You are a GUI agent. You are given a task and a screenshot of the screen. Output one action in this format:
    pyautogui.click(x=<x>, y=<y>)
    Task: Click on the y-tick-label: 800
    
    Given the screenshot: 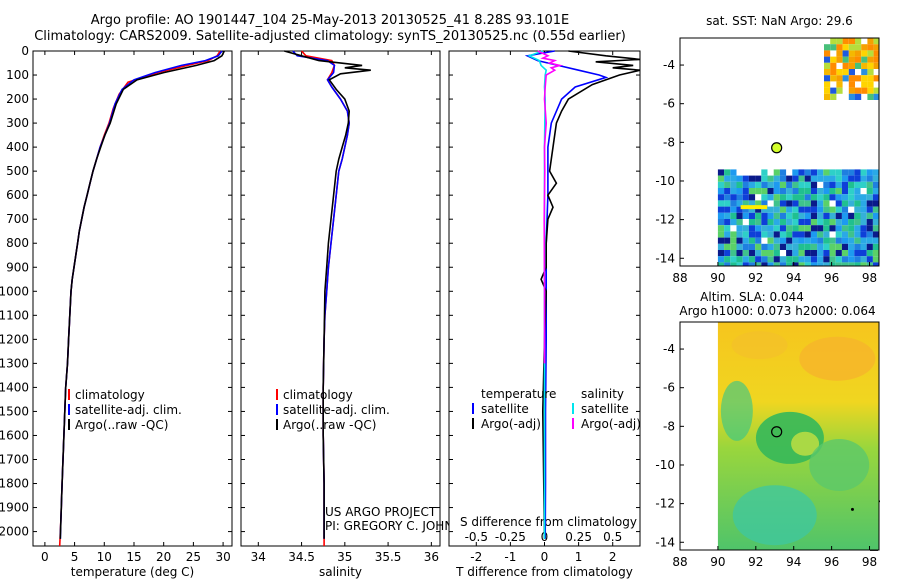 What is the action you would take?
    pyautogui.click(x=17, y=243)
    